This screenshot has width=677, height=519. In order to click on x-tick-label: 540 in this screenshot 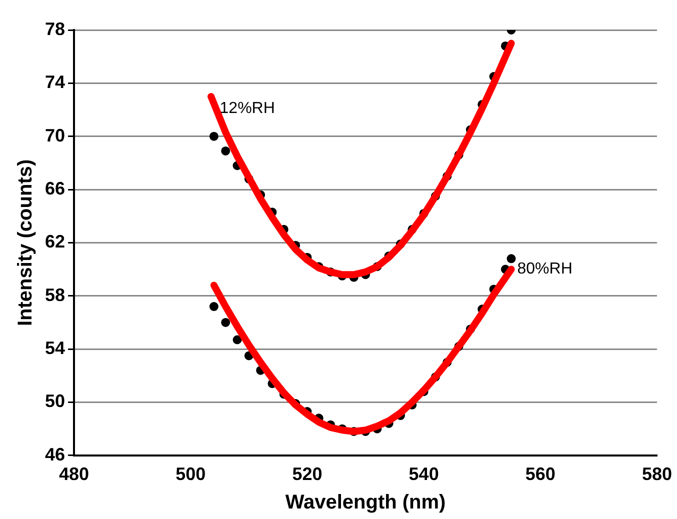, I will do `click(423, 474)`.